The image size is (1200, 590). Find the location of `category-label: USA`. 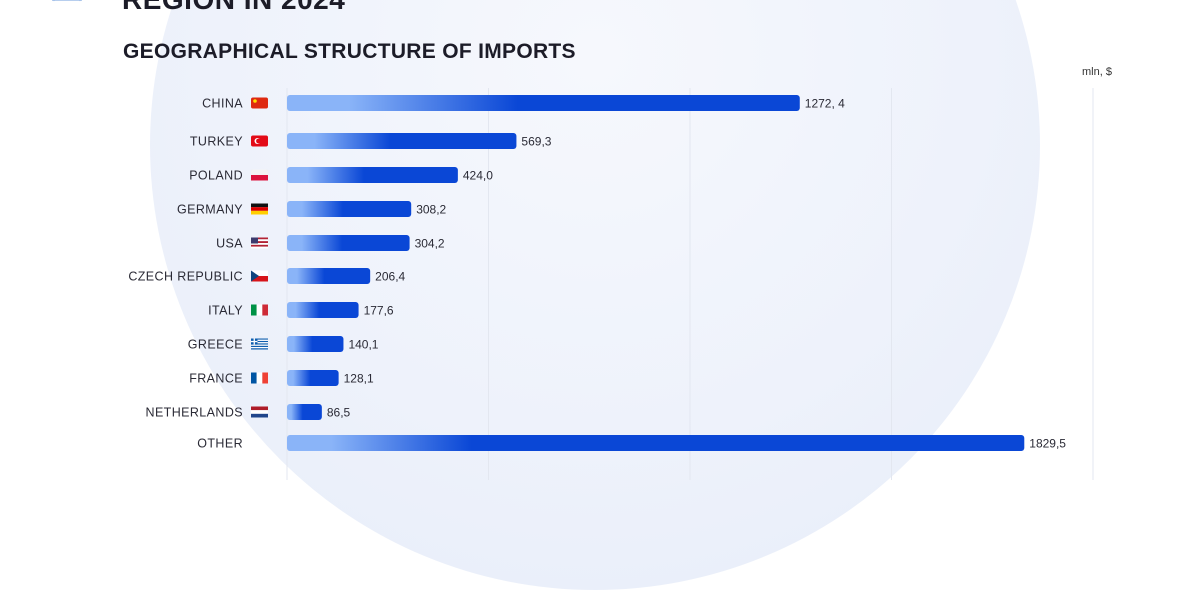

category-label: USA is located at coordinates (229, 244).